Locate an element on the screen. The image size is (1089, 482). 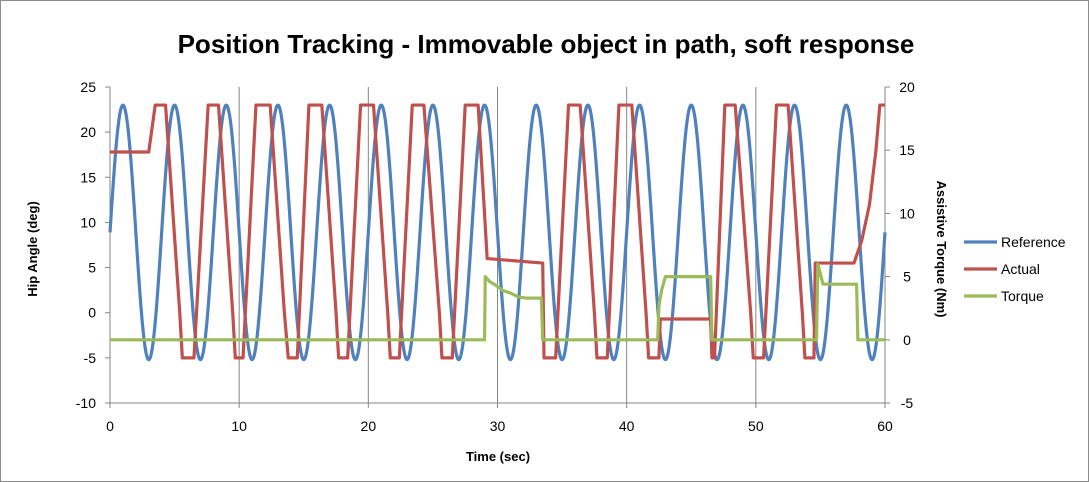
x-tick-label: 40 is located at coordinates (627, 426).